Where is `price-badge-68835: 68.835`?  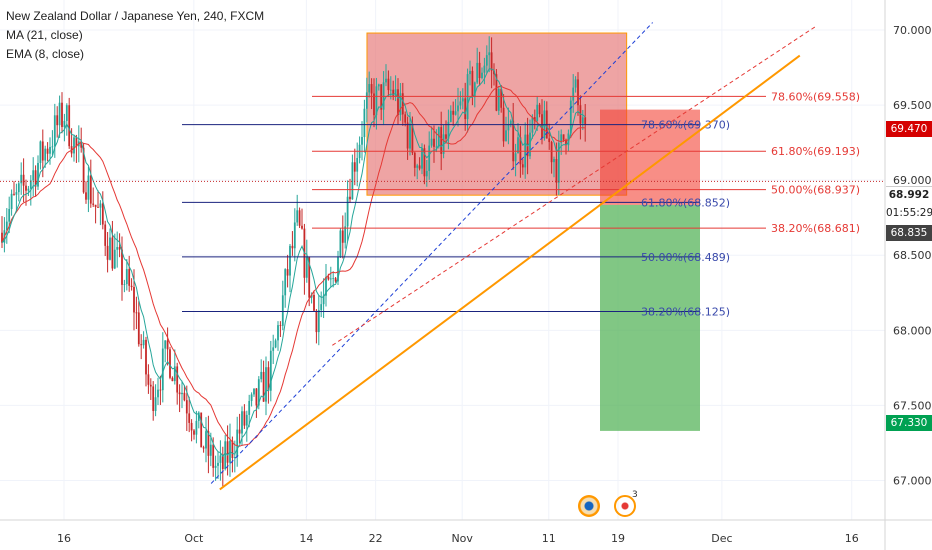
price-badge-68835: 68.835 is located at coordinates (909, 233).